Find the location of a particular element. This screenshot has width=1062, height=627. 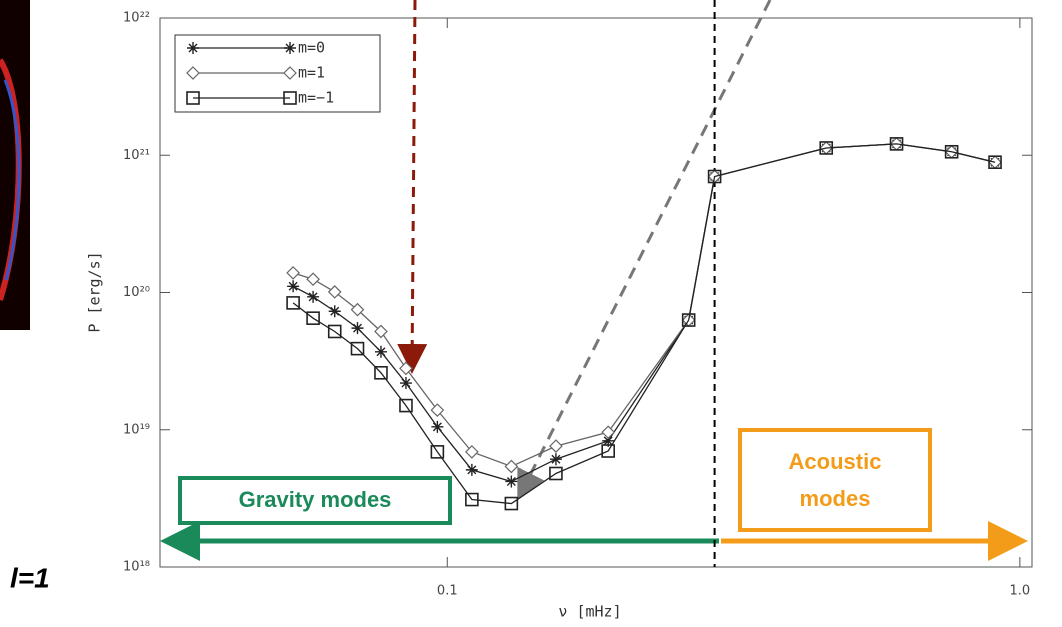

x-axis-label: ν [mHz] is located at coordinates (589, 612).